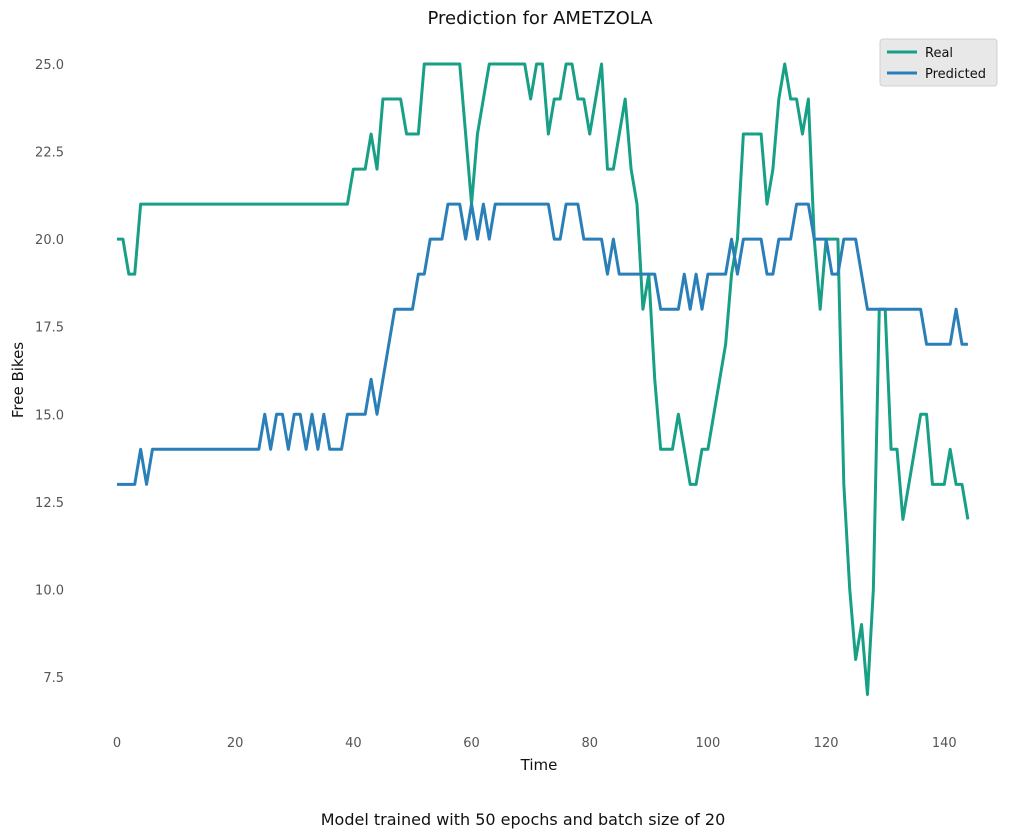  What do you see at coordinates (49, 590) in the screenshot?
I see `y-tick-label: 10.0` at bounding box center [49, 590].